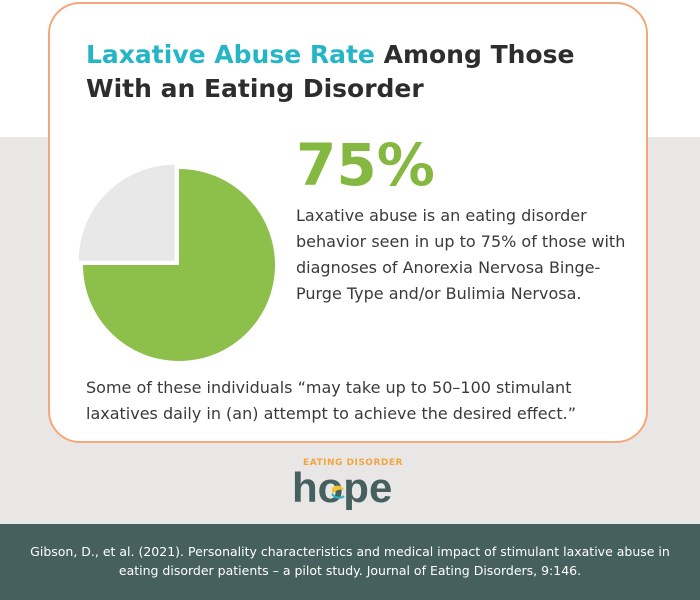 The width and height of the screenshot is (700, 600). What do you see at coordinates (338, 489) in the screenshot?
I see `leaf-icon` at bounding box center [338, 489].